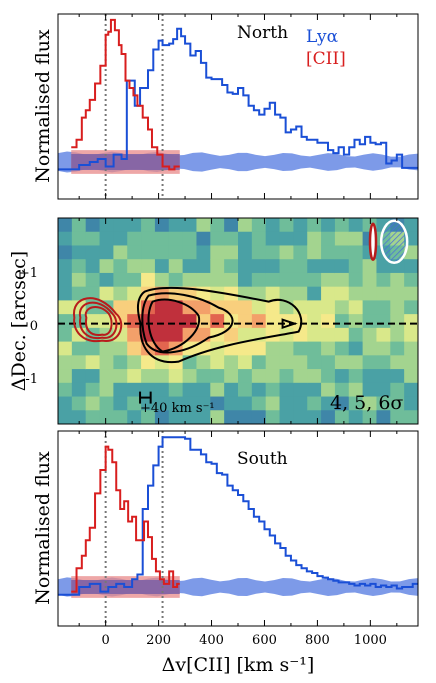 This screenshot has width=436, height=683. Describe the element at coordinates (43, 528) in the screenshot. I see `south-y-axis-label: Normalised flux` at that location.